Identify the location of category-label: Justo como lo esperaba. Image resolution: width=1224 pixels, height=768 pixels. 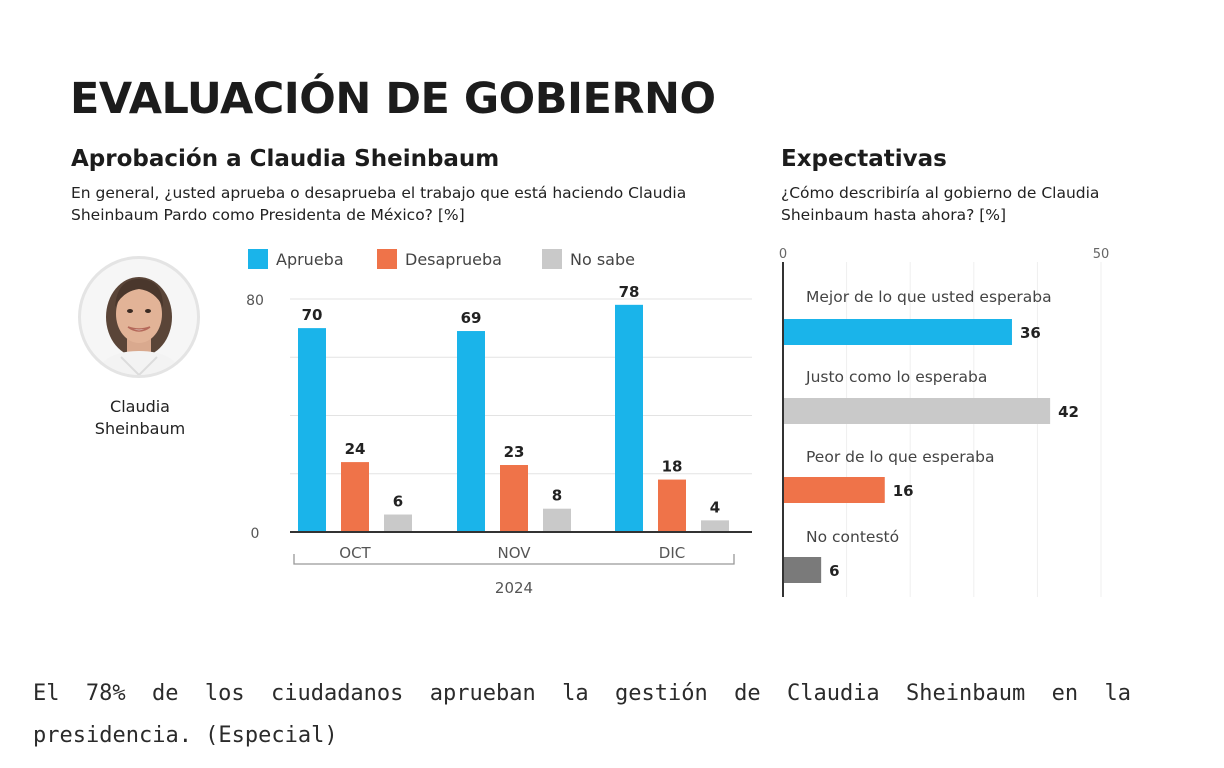
(896, 377).